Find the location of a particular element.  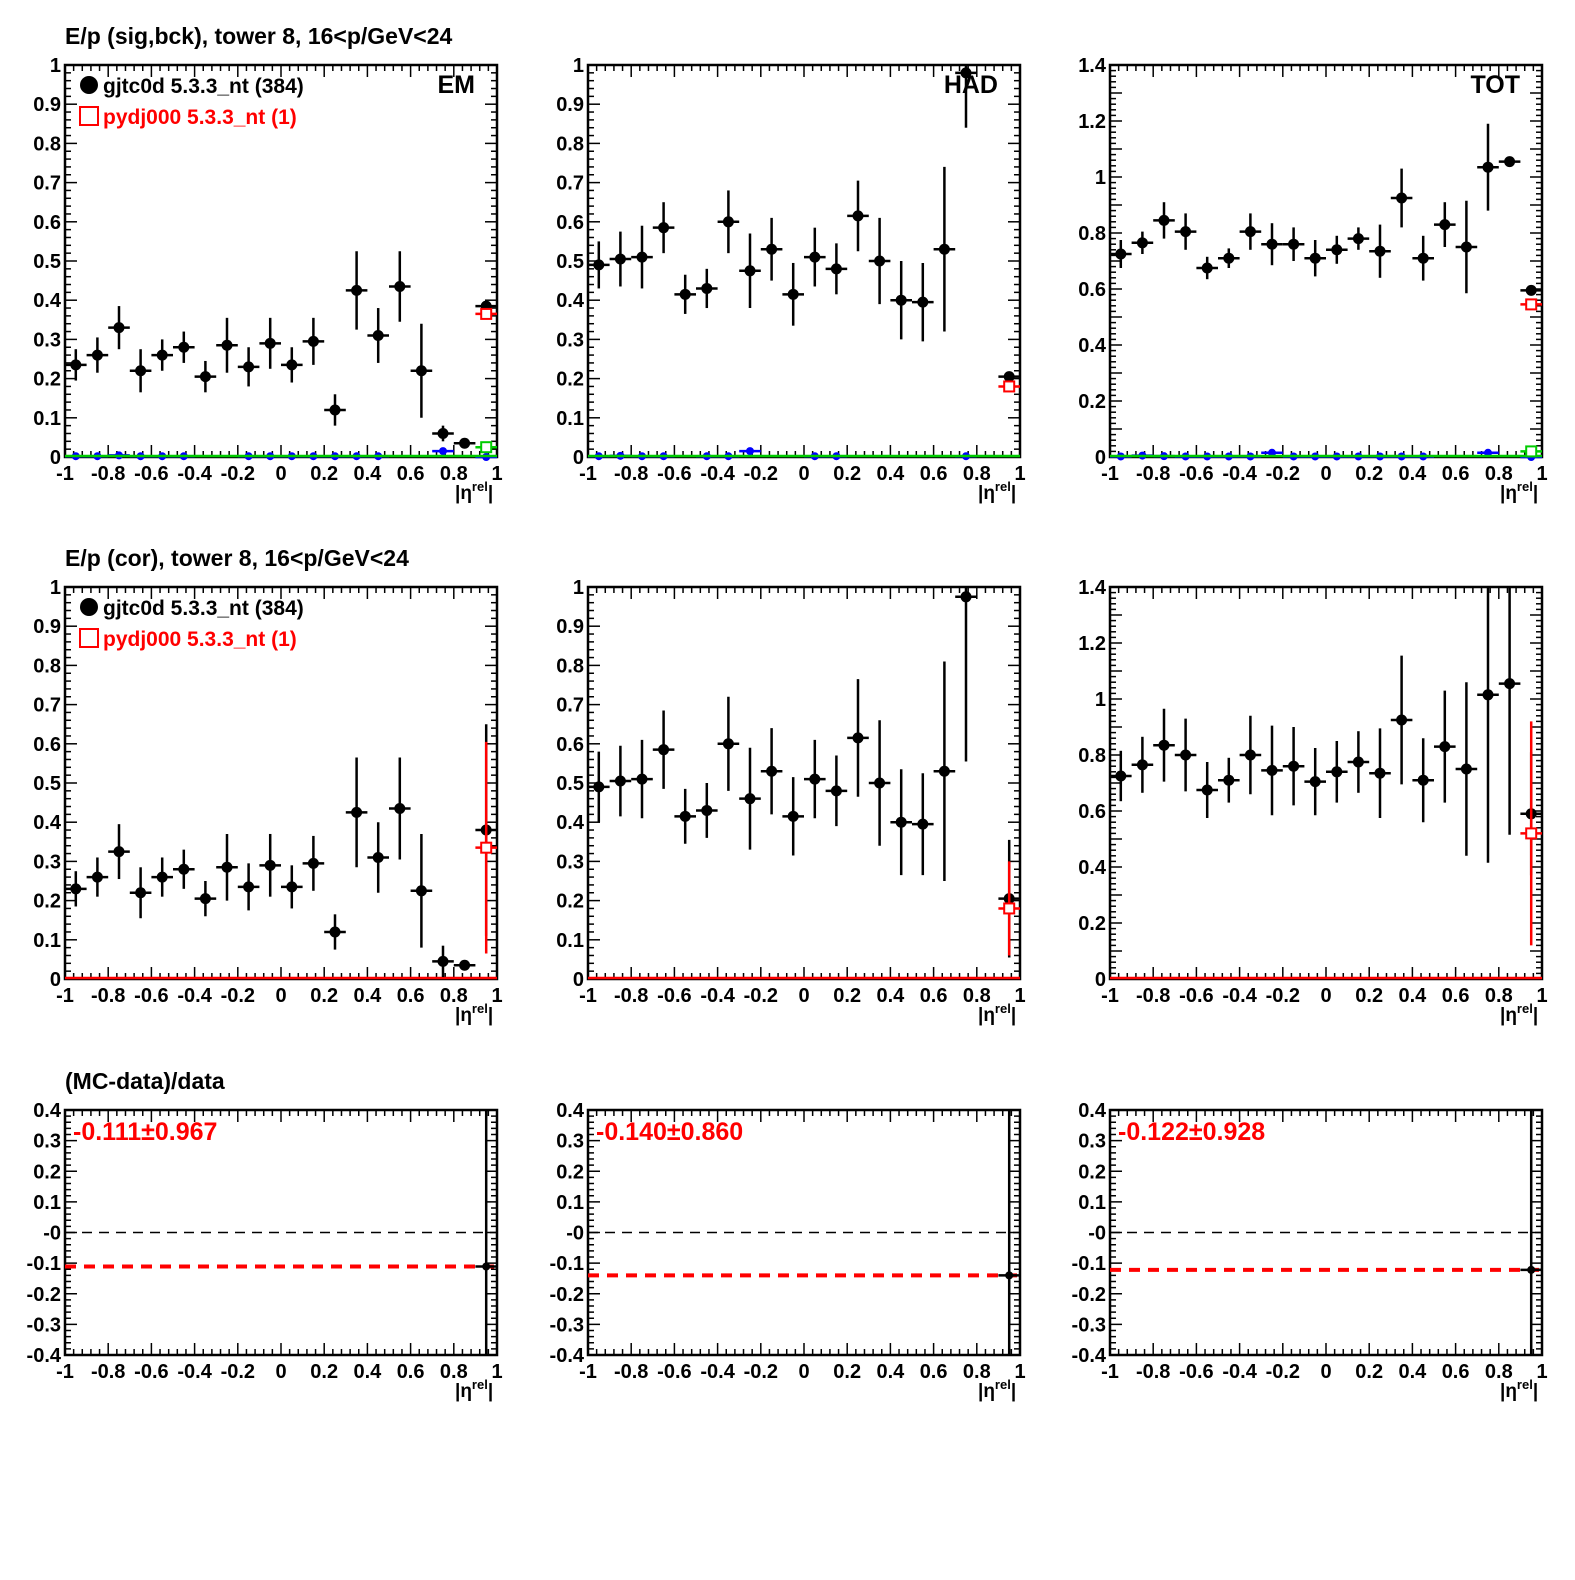

x-axis-label-end: | is located at coordinates (1013, 1391).